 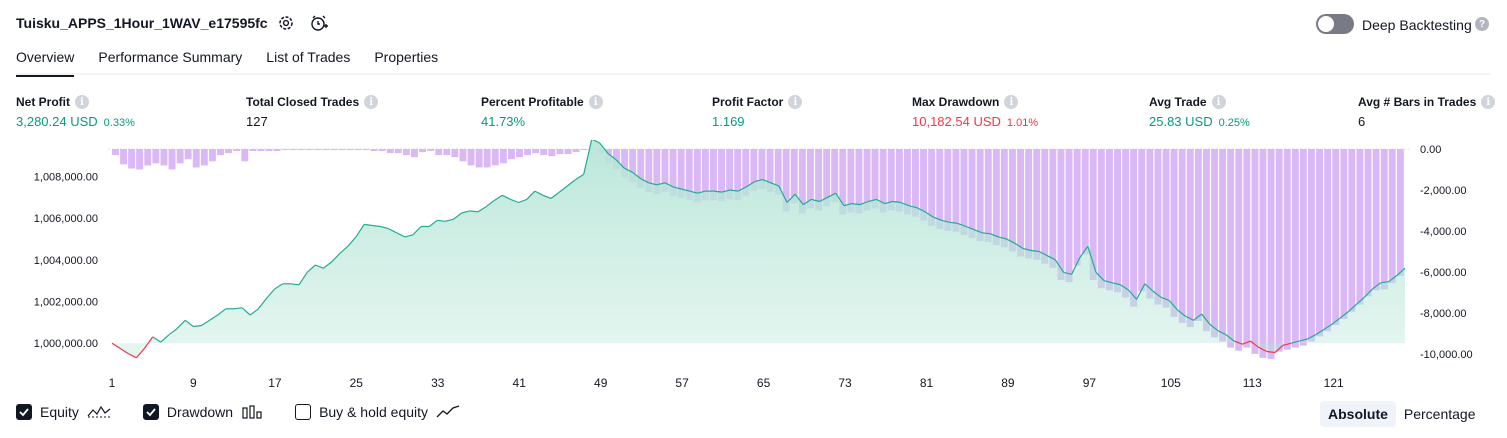 What do you see at coordinates (303, 412) in the screenshot?
I see `buy-hold-checkbox` at bounding box center [303, 412].